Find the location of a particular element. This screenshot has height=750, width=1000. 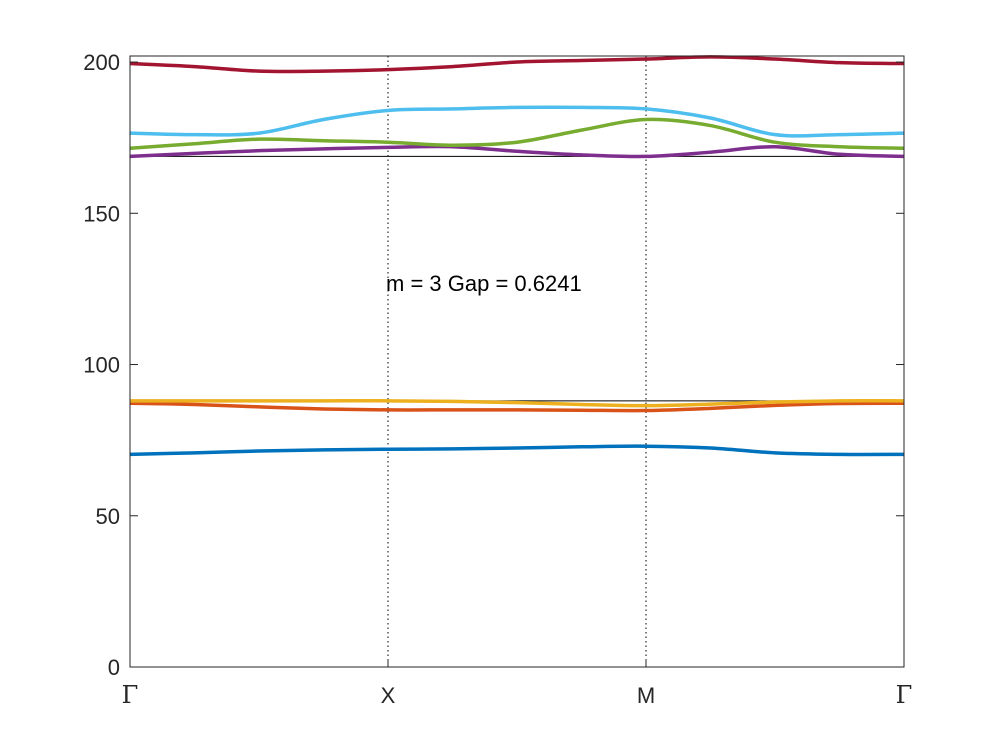

y-tick-label: 150 is located at coordinates (101, 213).